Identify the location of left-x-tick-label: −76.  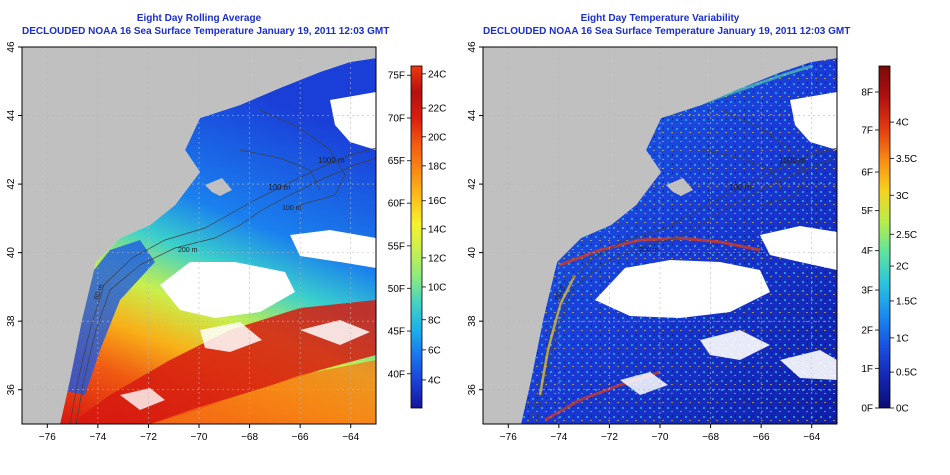
(47, 437).